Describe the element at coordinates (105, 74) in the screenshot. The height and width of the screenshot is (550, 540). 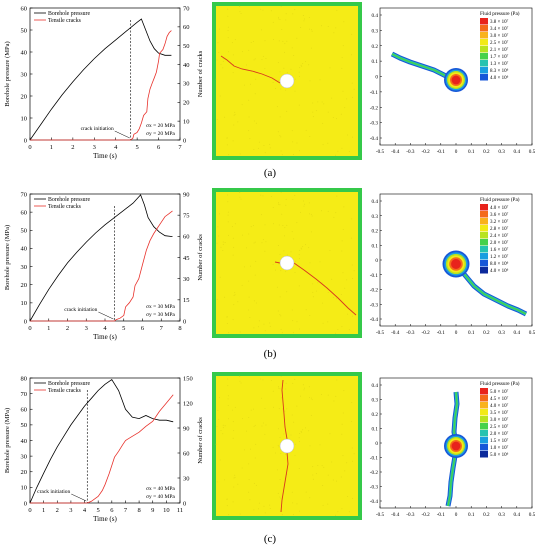
I see `plot-frame` at that location.